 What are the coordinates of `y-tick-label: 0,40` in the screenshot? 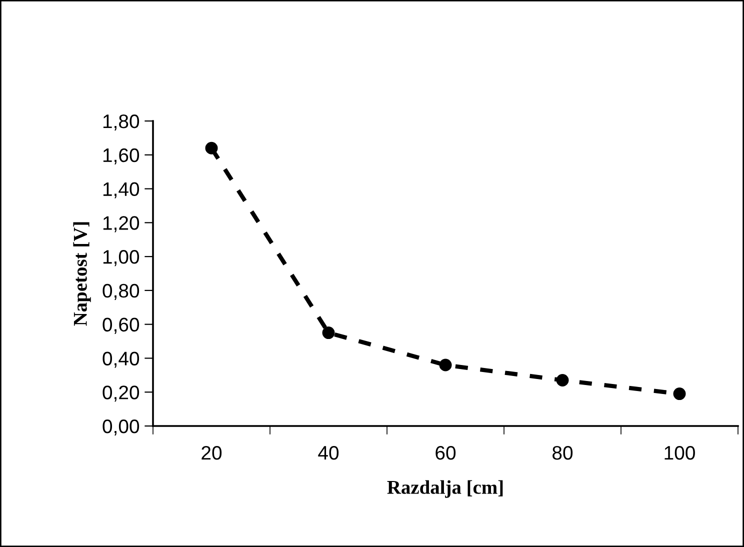 It's located at (121, 360).